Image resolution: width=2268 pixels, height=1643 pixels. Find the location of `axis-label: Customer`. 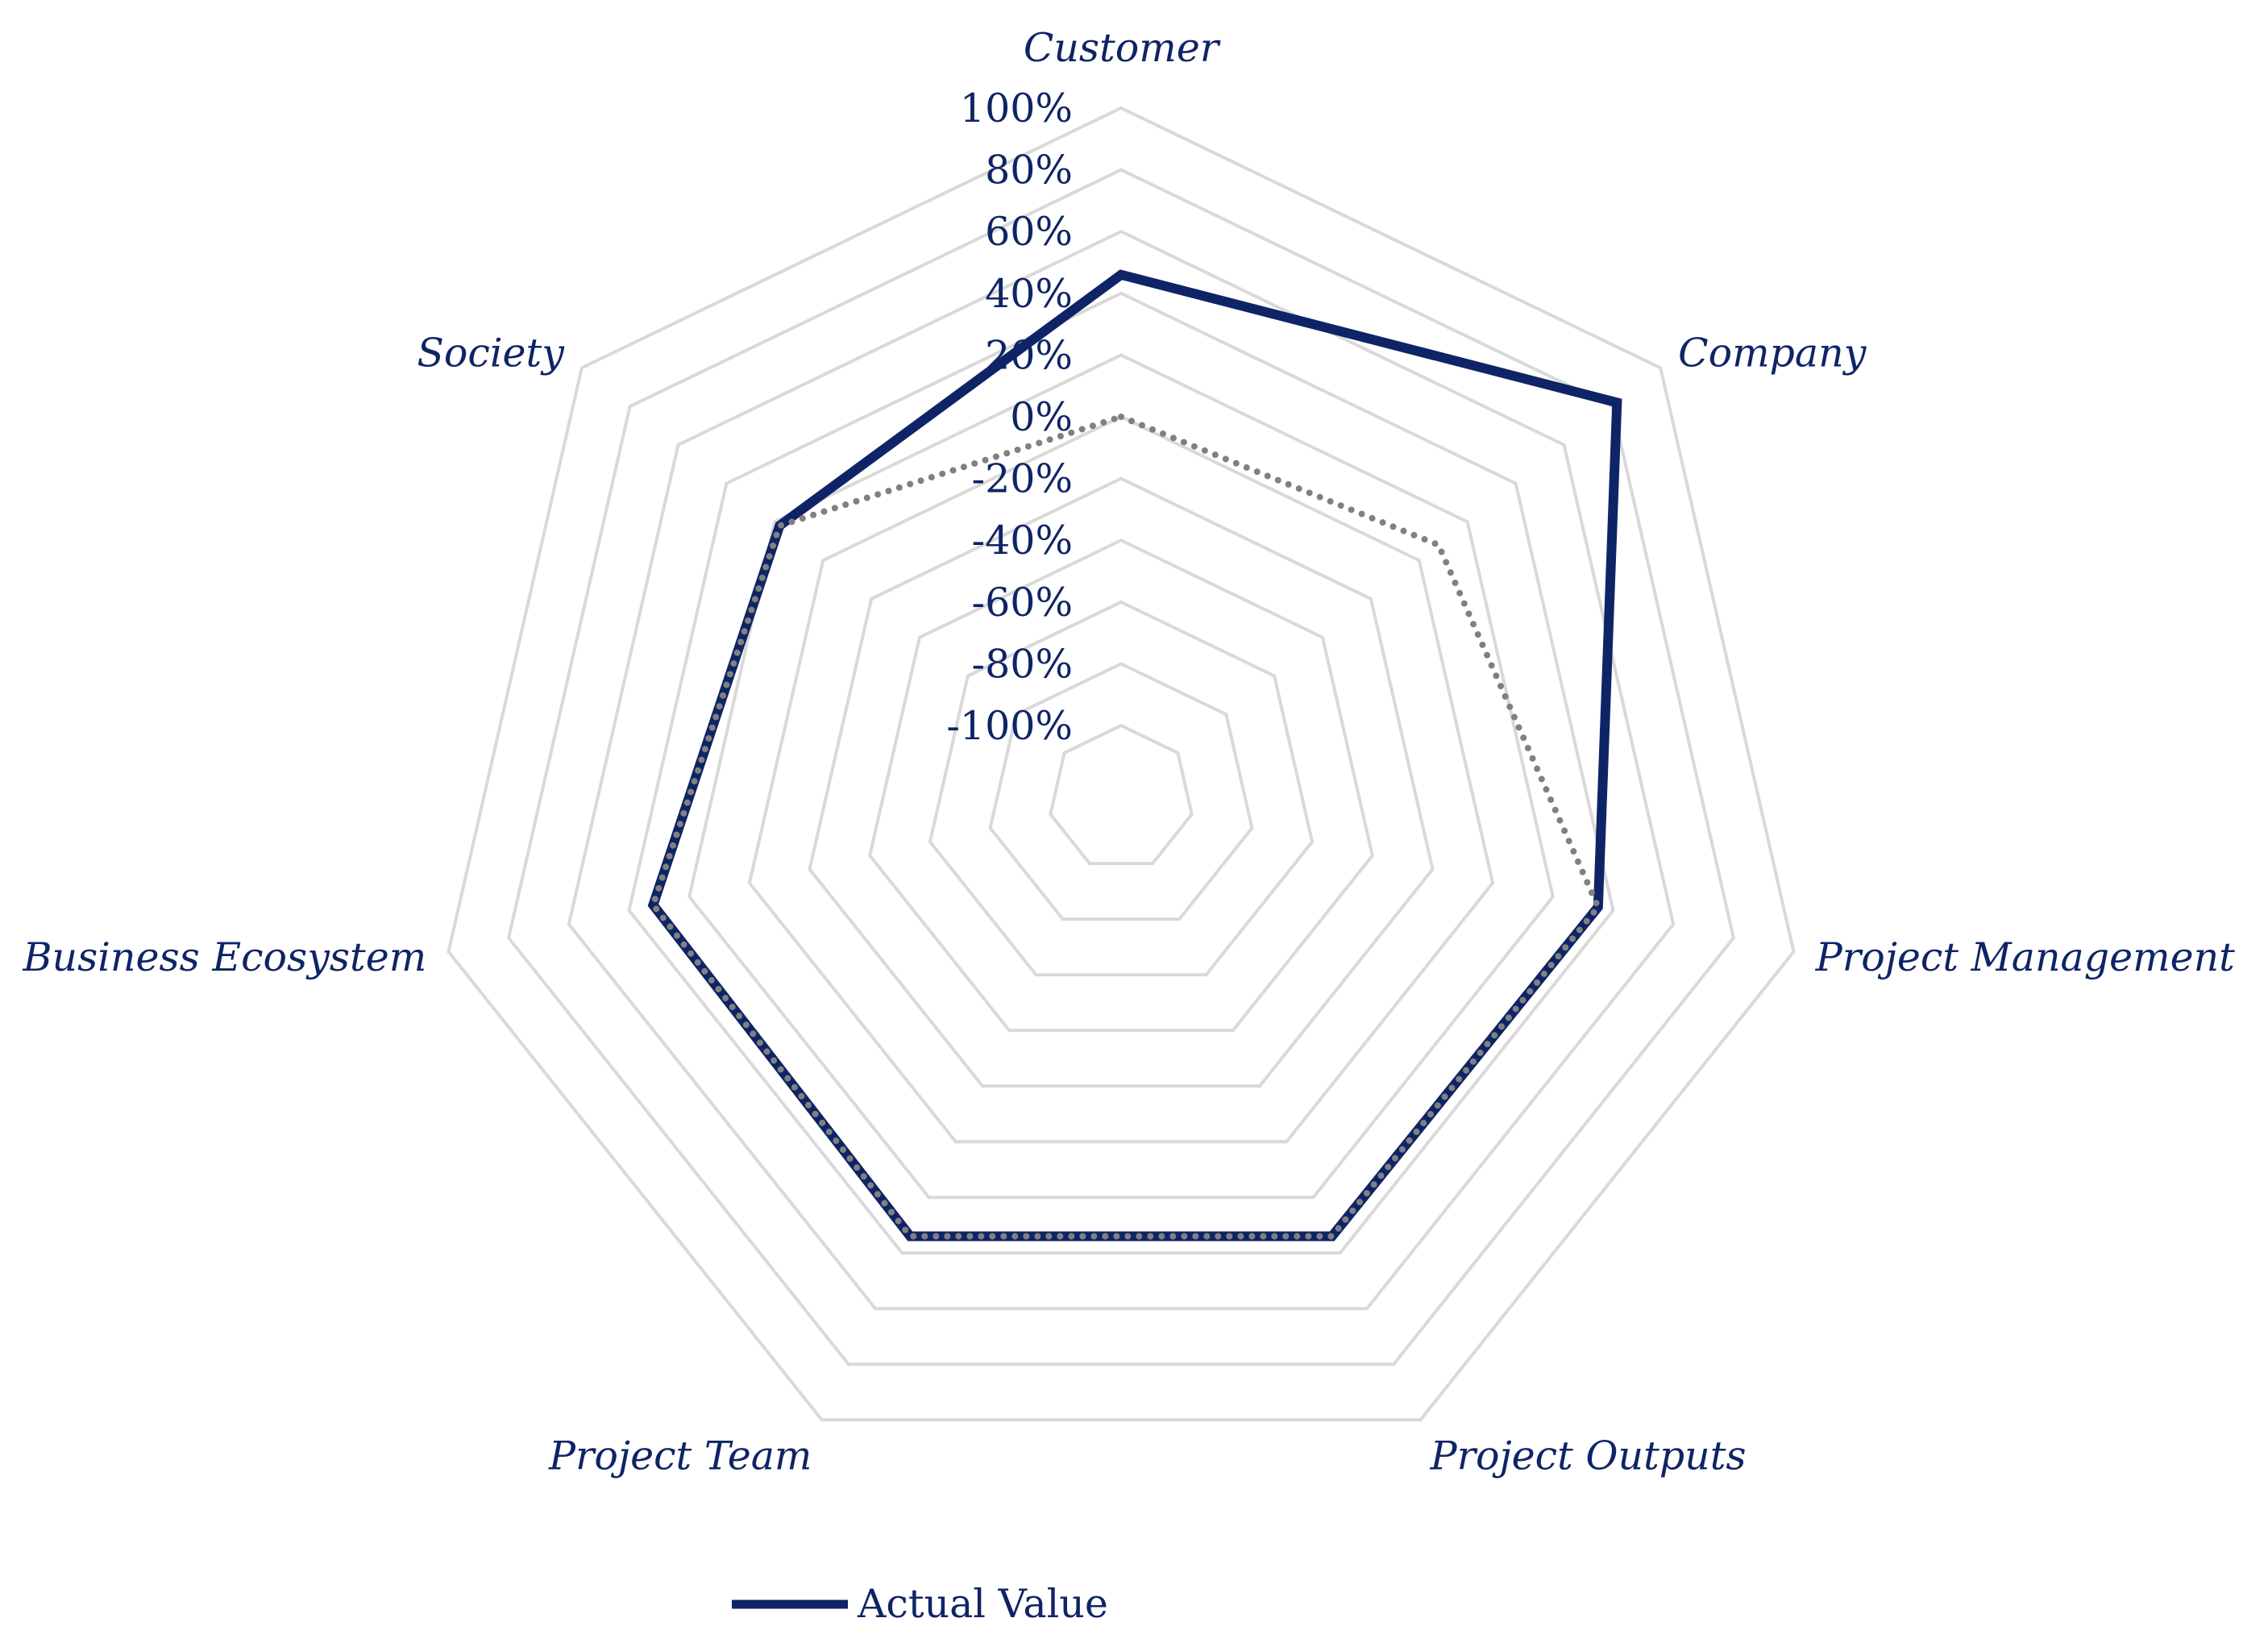

axis-label: Customer is located at coordinates (1122, 48).